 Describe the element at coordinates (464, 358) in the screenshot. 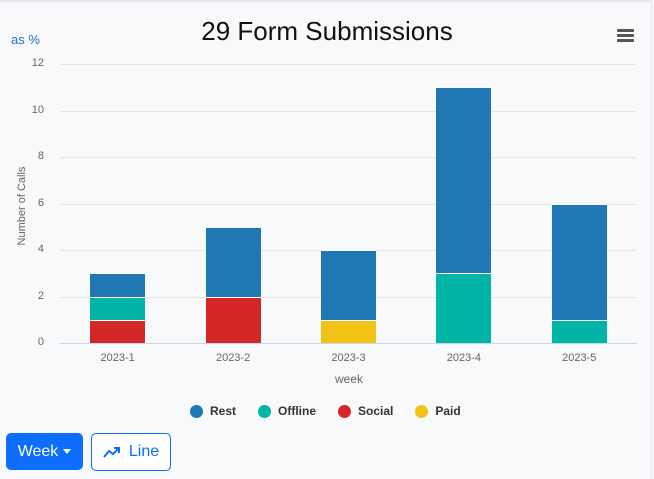

I see `x-tick-label: 2023-4` at that location.